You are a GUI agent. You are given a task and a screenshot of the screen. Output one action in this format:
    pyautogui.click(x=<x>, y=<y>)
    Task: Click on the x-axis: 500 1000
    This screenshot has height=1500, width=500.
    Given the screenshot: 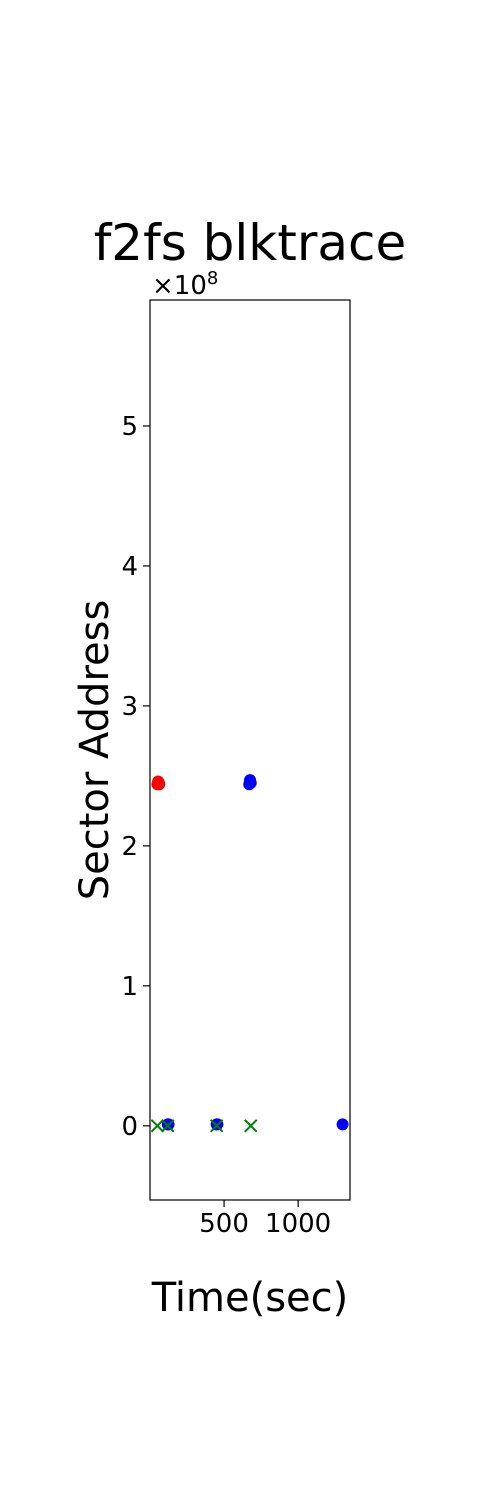 What is the action you would take?
    pyautogui.click(x=265, y=1219)
    